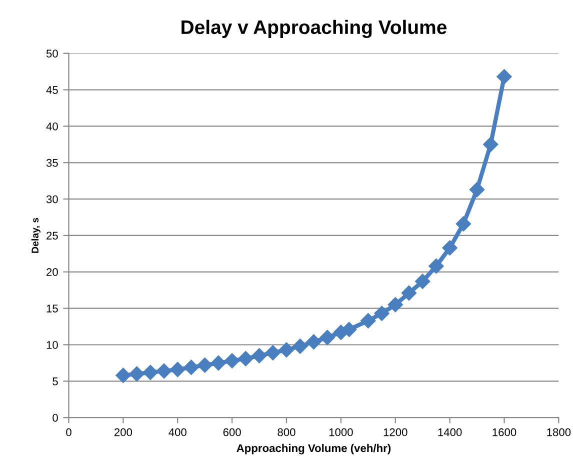 This screenshot has height=464, width=573. Describe the element at coordinates (287, 432) in the screenshot. I see `x-tick-label: 800` at that location.